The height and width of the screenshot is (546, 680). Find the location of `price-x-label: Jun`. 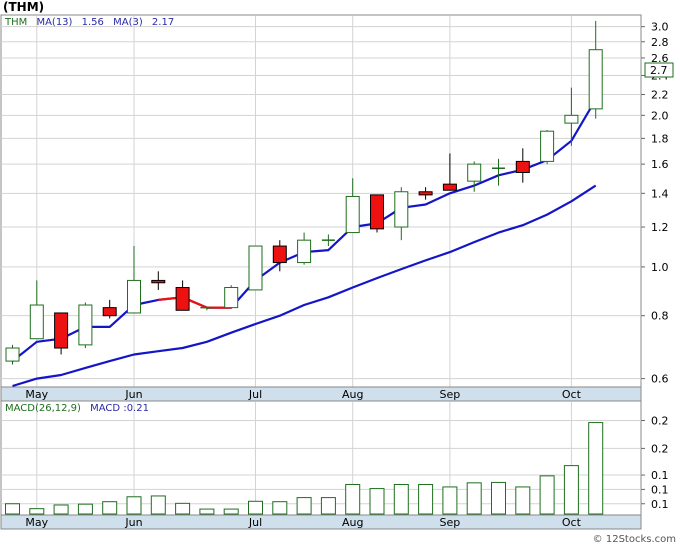

price-x-label: Jun is located at coordinates (133, 394).